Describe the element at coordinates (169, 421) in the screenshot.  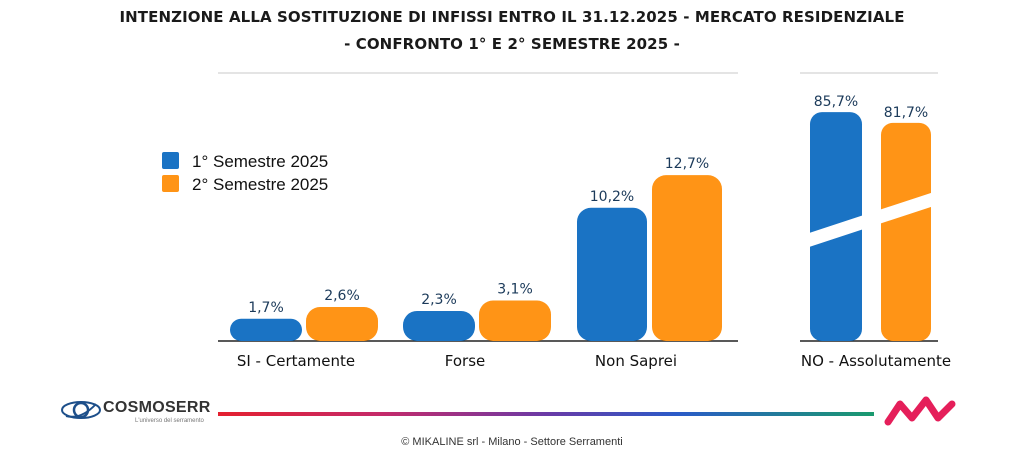
I see `cosmoserr-logo-tagline: L'universo del serramento` at that location.